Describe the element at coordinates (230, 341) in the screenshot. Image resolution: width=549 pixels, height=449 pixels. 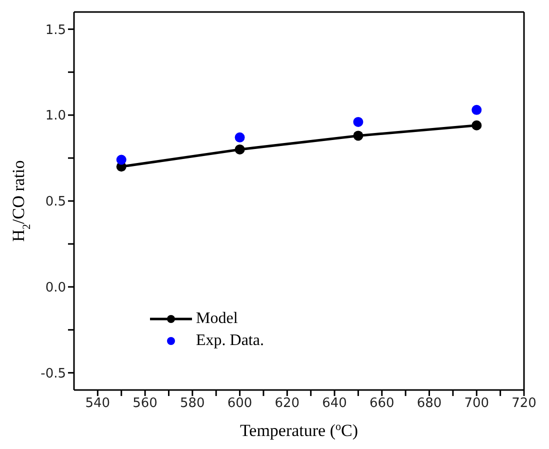
I see `legend-label: Exp. Data.` at that location.